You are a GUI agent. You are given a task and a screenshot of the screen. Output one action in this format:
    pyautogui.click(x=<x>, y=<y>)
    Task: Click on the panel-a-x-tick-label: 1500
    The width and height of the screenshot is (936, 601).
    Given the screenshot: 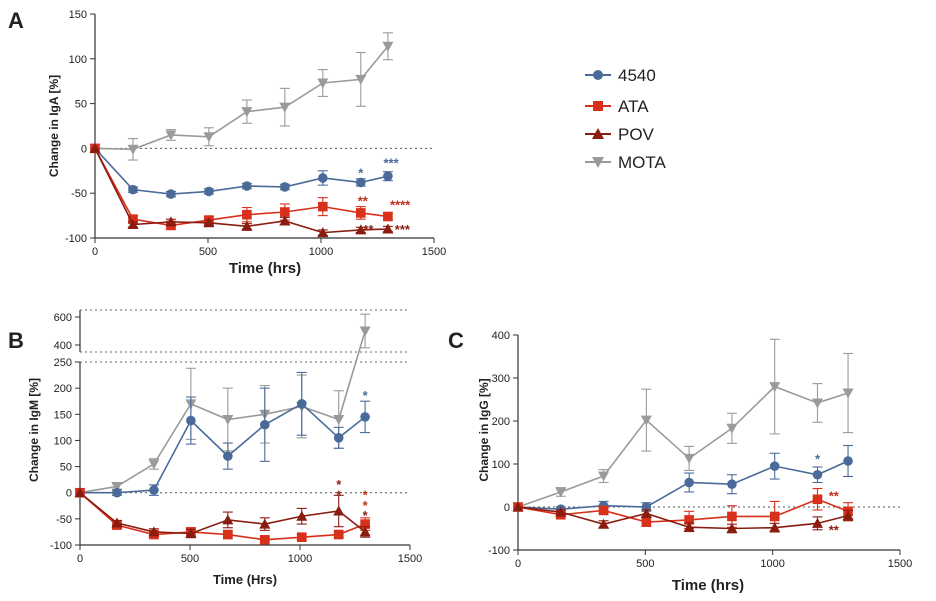 What is the action you would take?
    pyautogui.click(x=434, y=252)
    